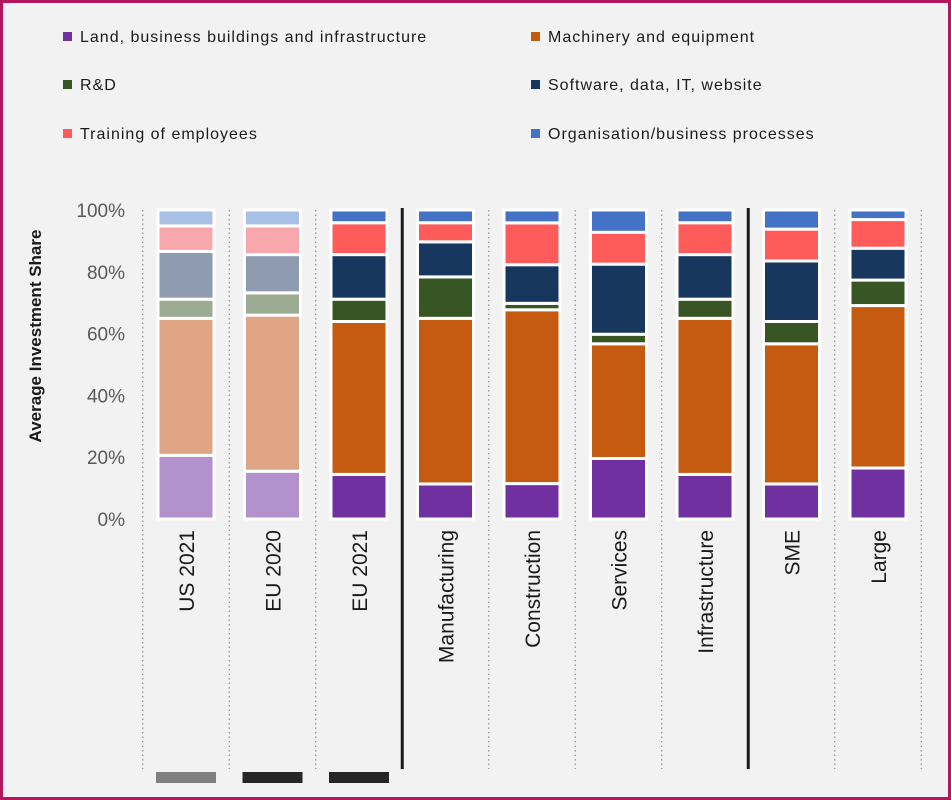 The height and width of the screenshot is (800, 951). Describe the element at coordinates (878, 234) in the screenshot. I see `bar-large-training-of-employees` at that location.